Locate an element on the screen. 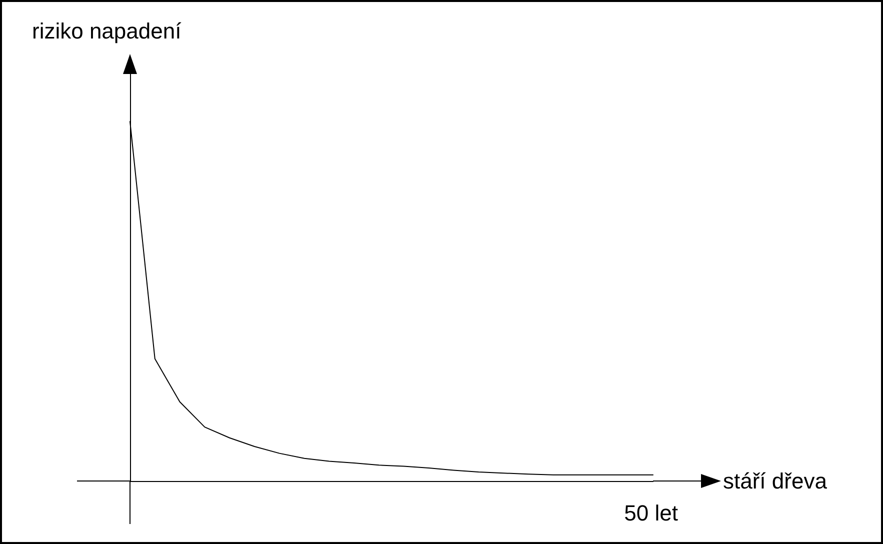  x-axis-title: stáří dřeva is located at coordinates (775, 481).